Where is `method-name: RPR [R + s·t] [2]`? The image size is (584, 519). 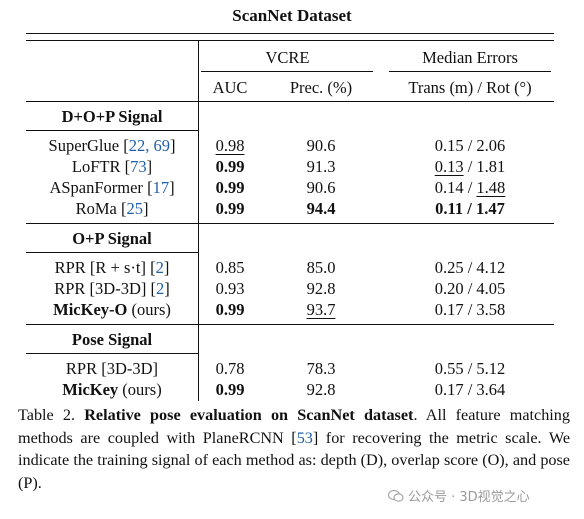 method-name: RPR [R + s·t] [2] is located at coordinates (112, 267).